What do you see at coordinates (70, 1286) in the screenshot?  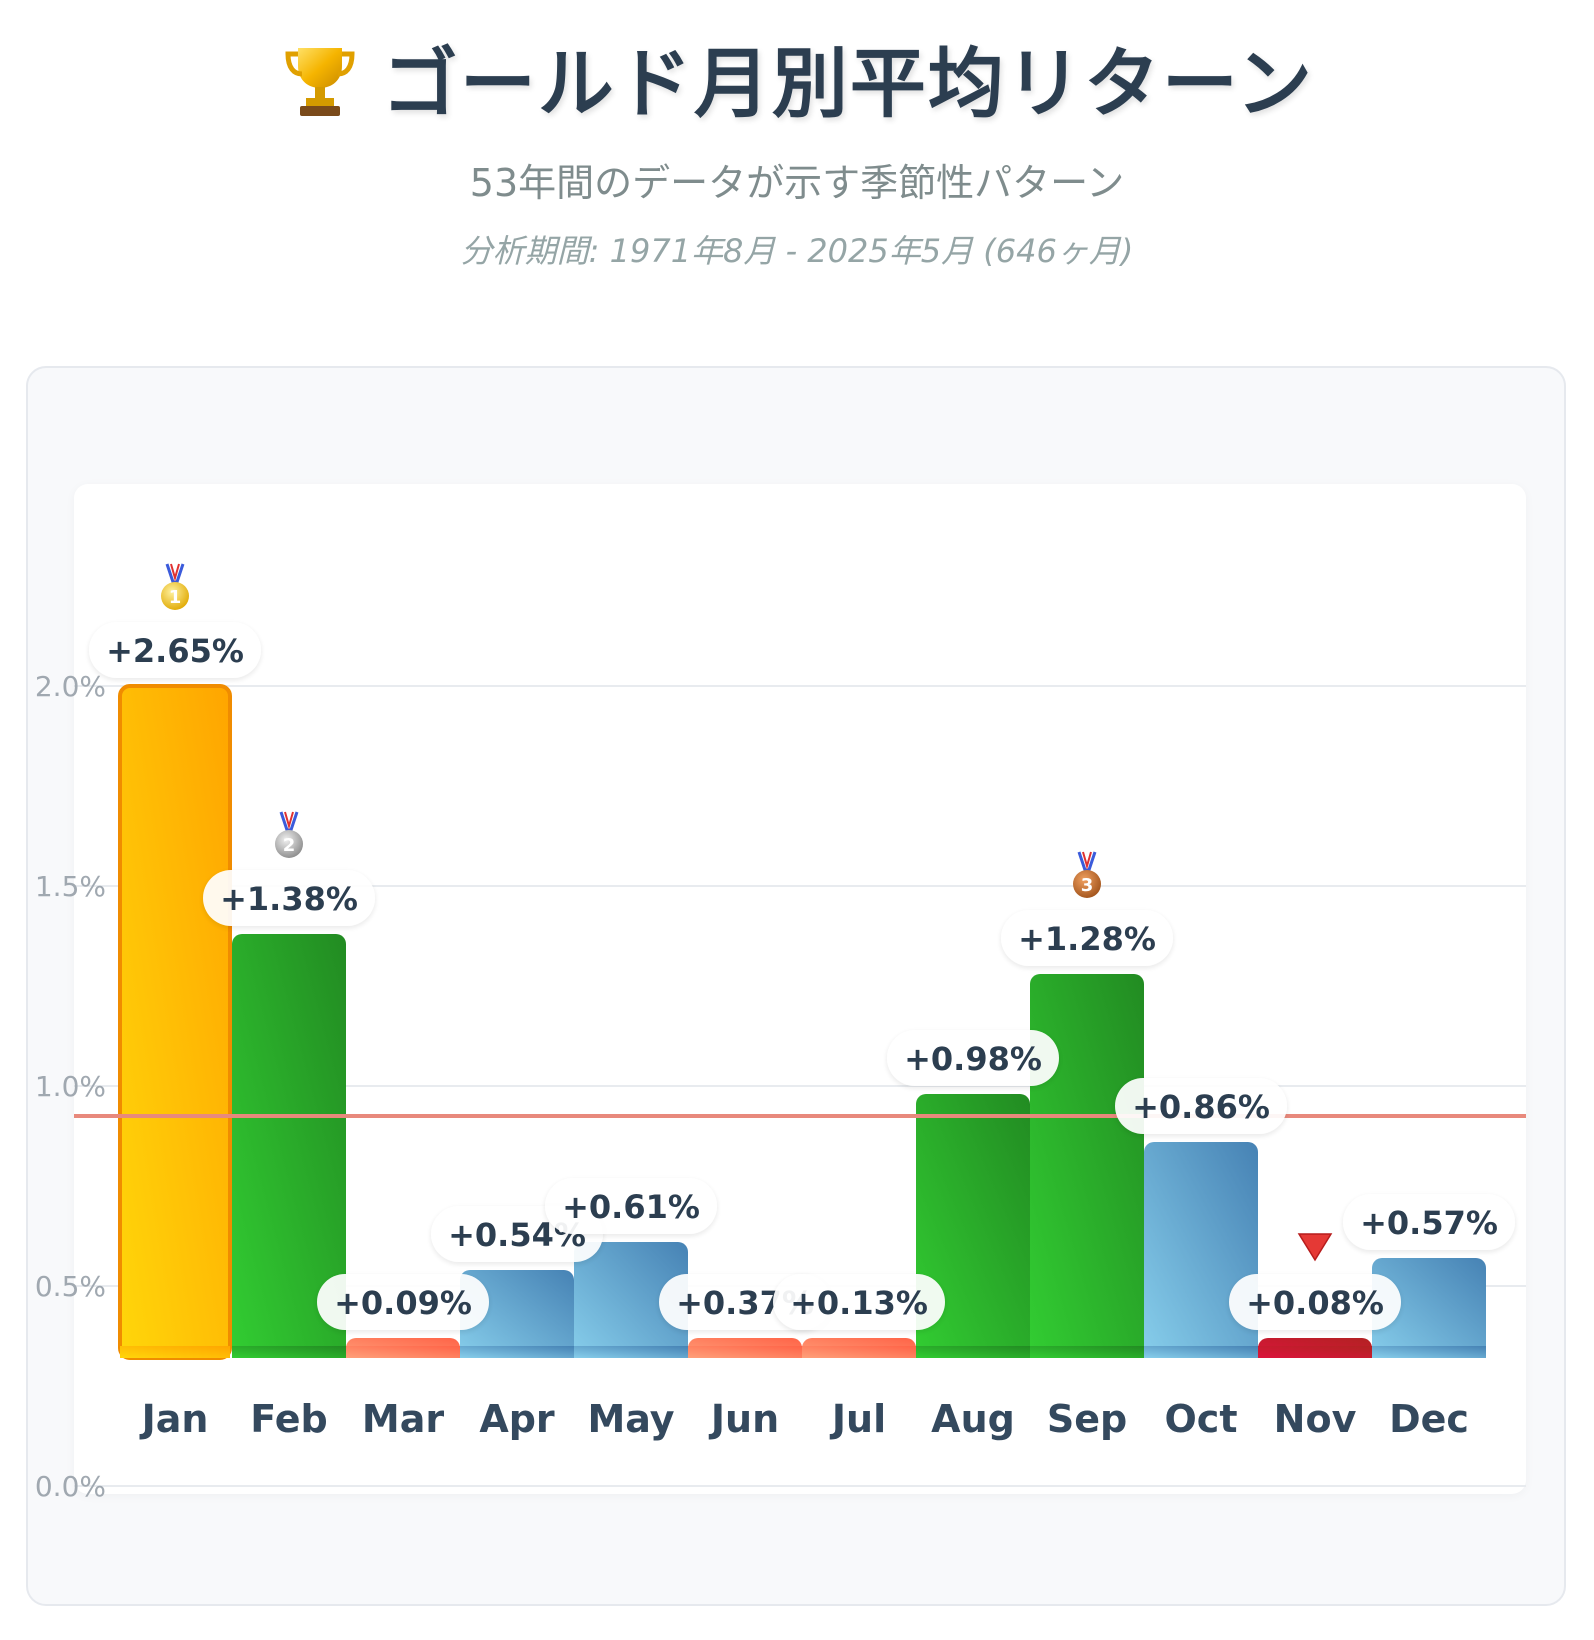 I see `y-tick-label: 0.5%` at bounding box center [70, 1286].